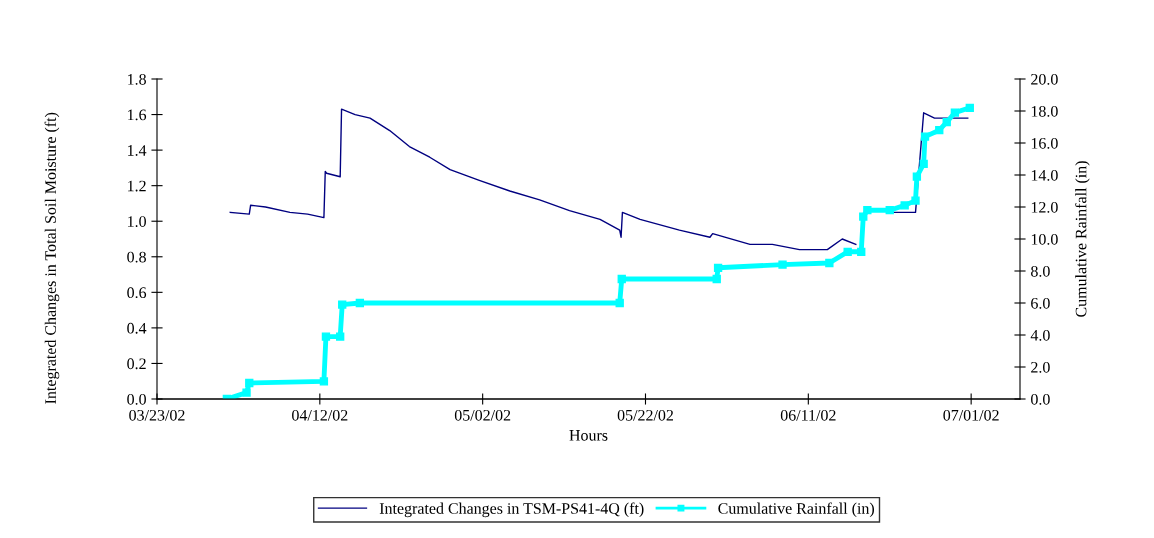 Image resolution: width=1154 pixels, height=538 pixels. I want to click on y2-tick-label: 10.0, so click(1044, 239).